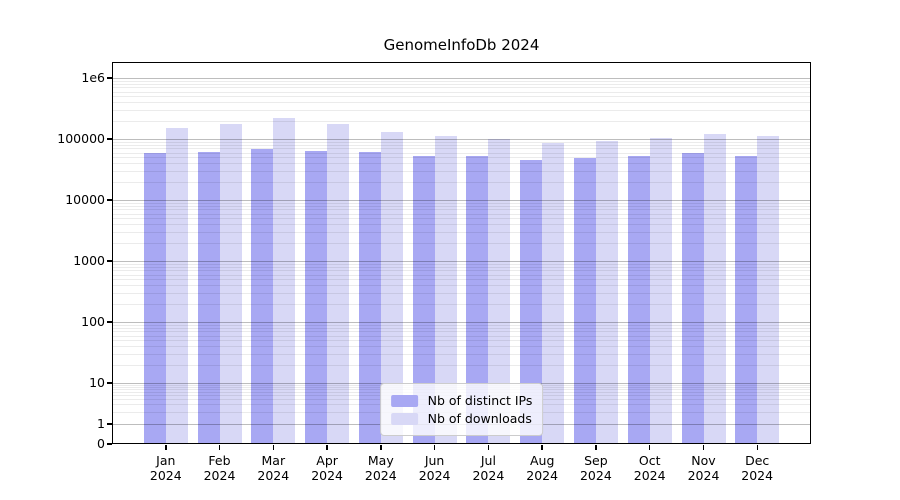 The width and height of the screenshot is (900, 500). I want to click on x-tick-label: May 2024, so click(381, 468).